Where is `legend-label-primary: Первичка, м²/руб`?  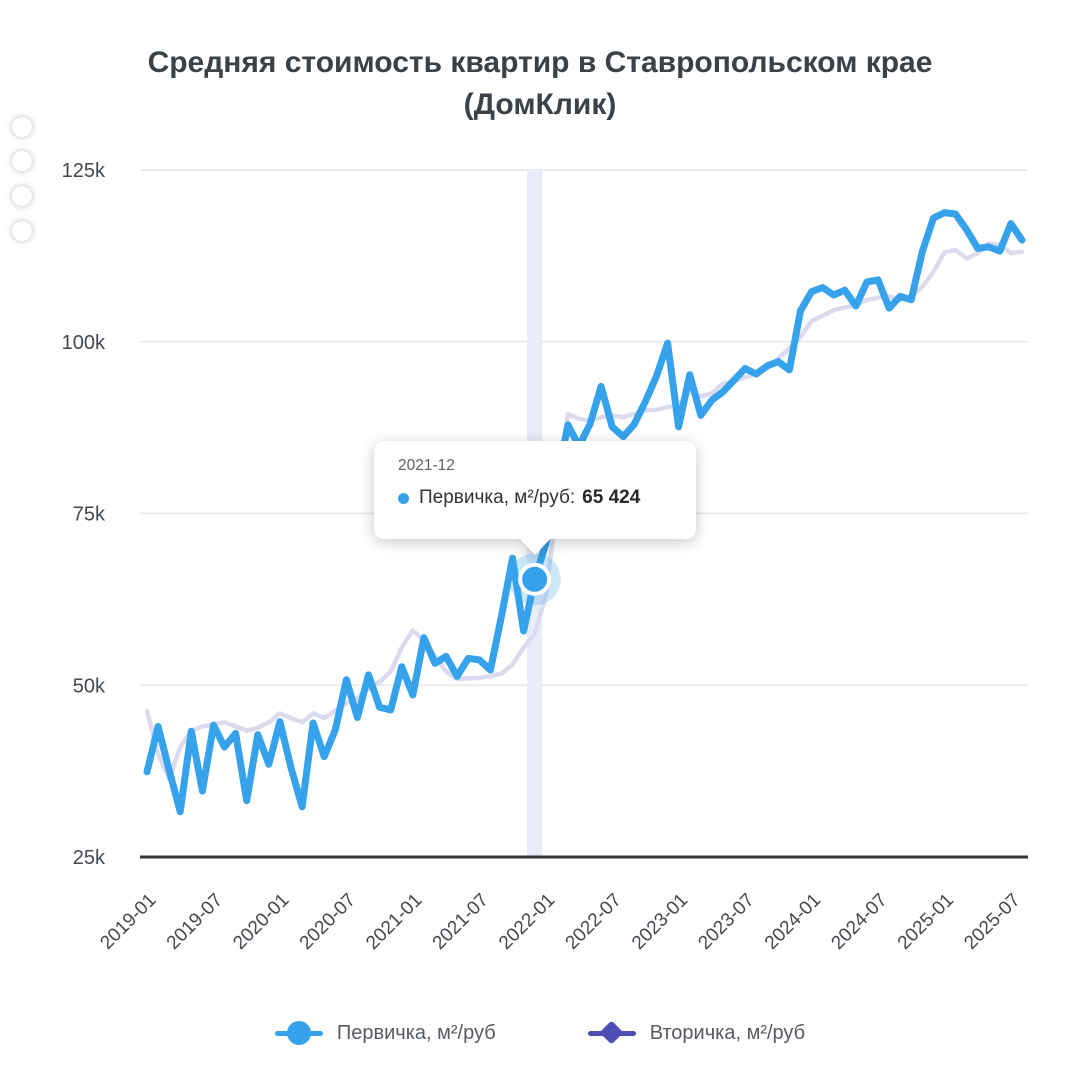 legend-label-primary: Первичка, м²/руб is located at coordinates (416, 1032).